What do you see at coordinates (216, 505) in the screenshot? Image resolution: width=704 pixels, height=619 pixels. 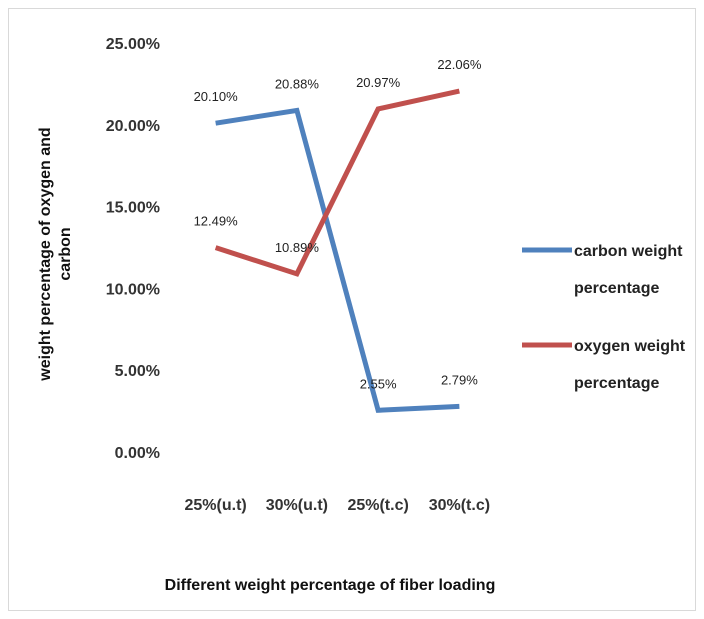 I see `x-tick-label: 25%(u.t)` at bounding box center [216, 505].